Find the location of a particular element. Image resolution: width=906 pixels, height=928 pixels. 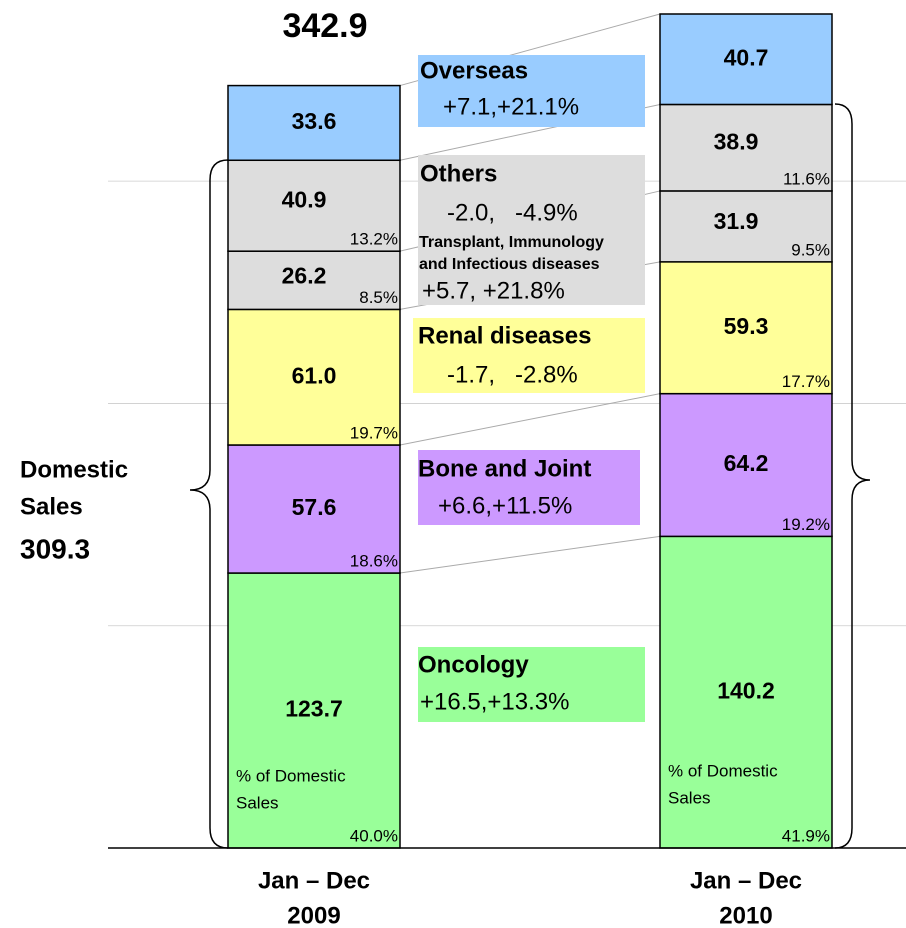

change: +7.1,+21.1% is located at coordinates (511, 106).